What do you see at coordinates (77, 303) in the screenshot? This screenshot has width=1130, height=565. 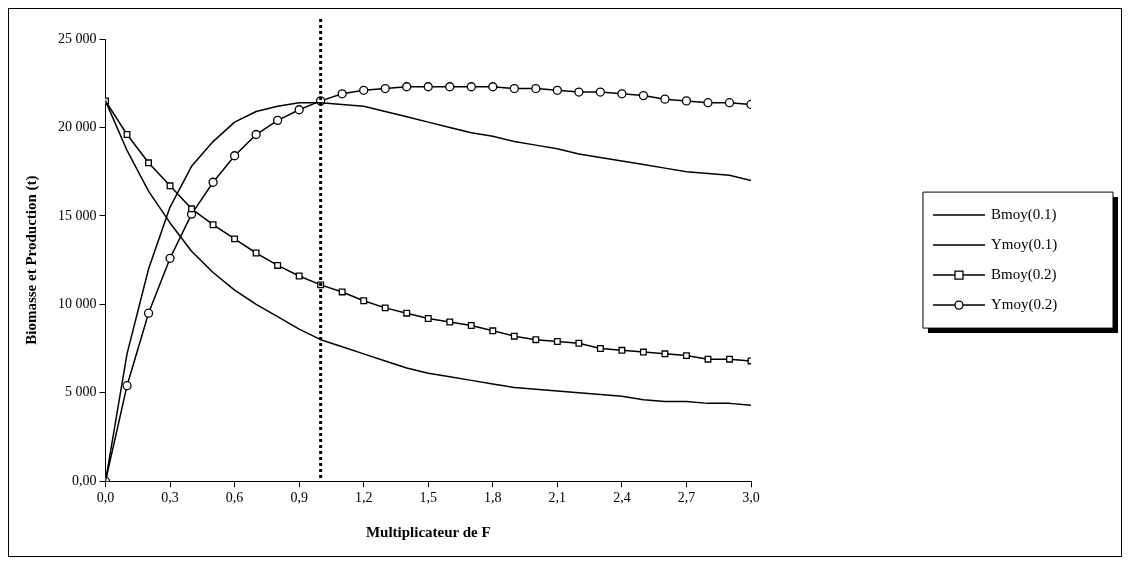 I see `y-tick-label: 10 000` at bounding box center [77, 303].